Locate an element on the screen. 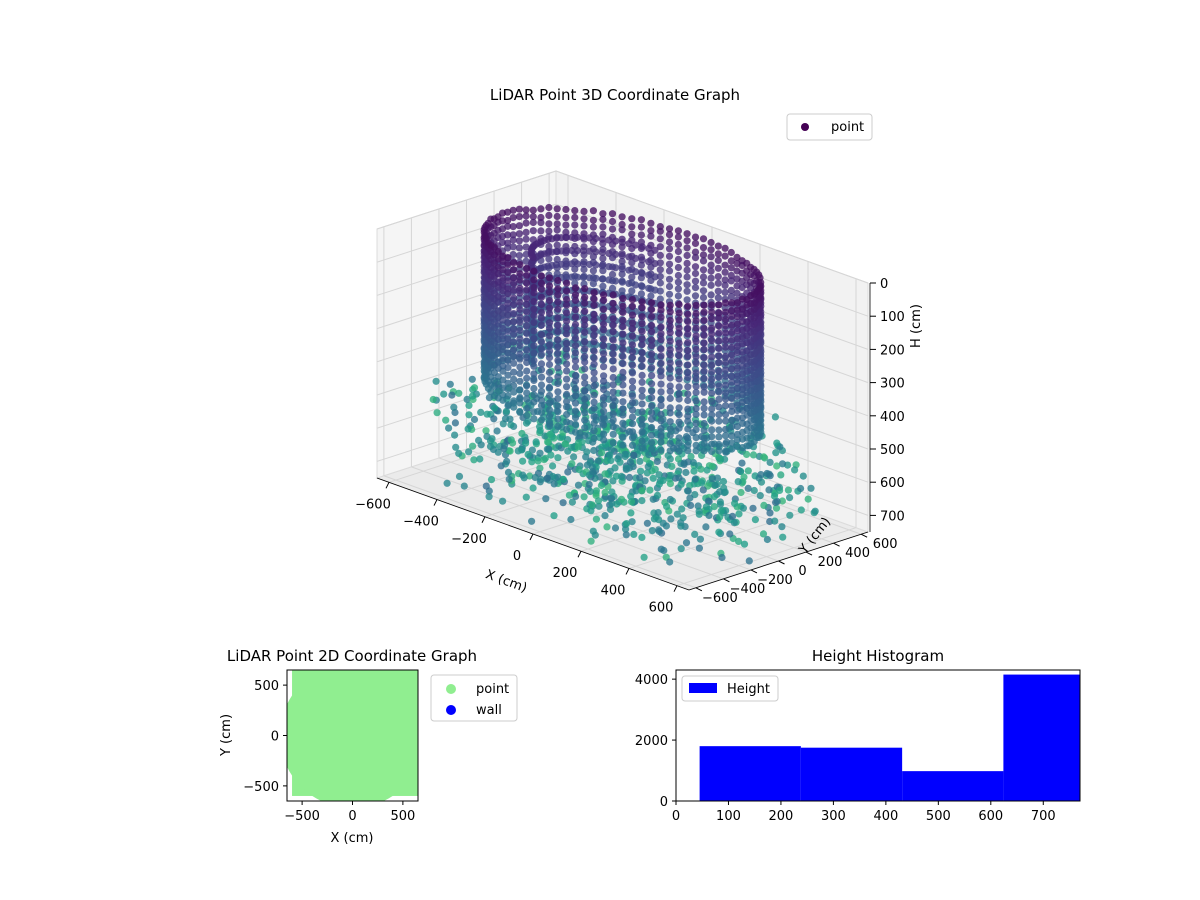 This screenshot has height=900, width=1200. tick-label-z-3d: 500 is located at coordinates (892, 450).